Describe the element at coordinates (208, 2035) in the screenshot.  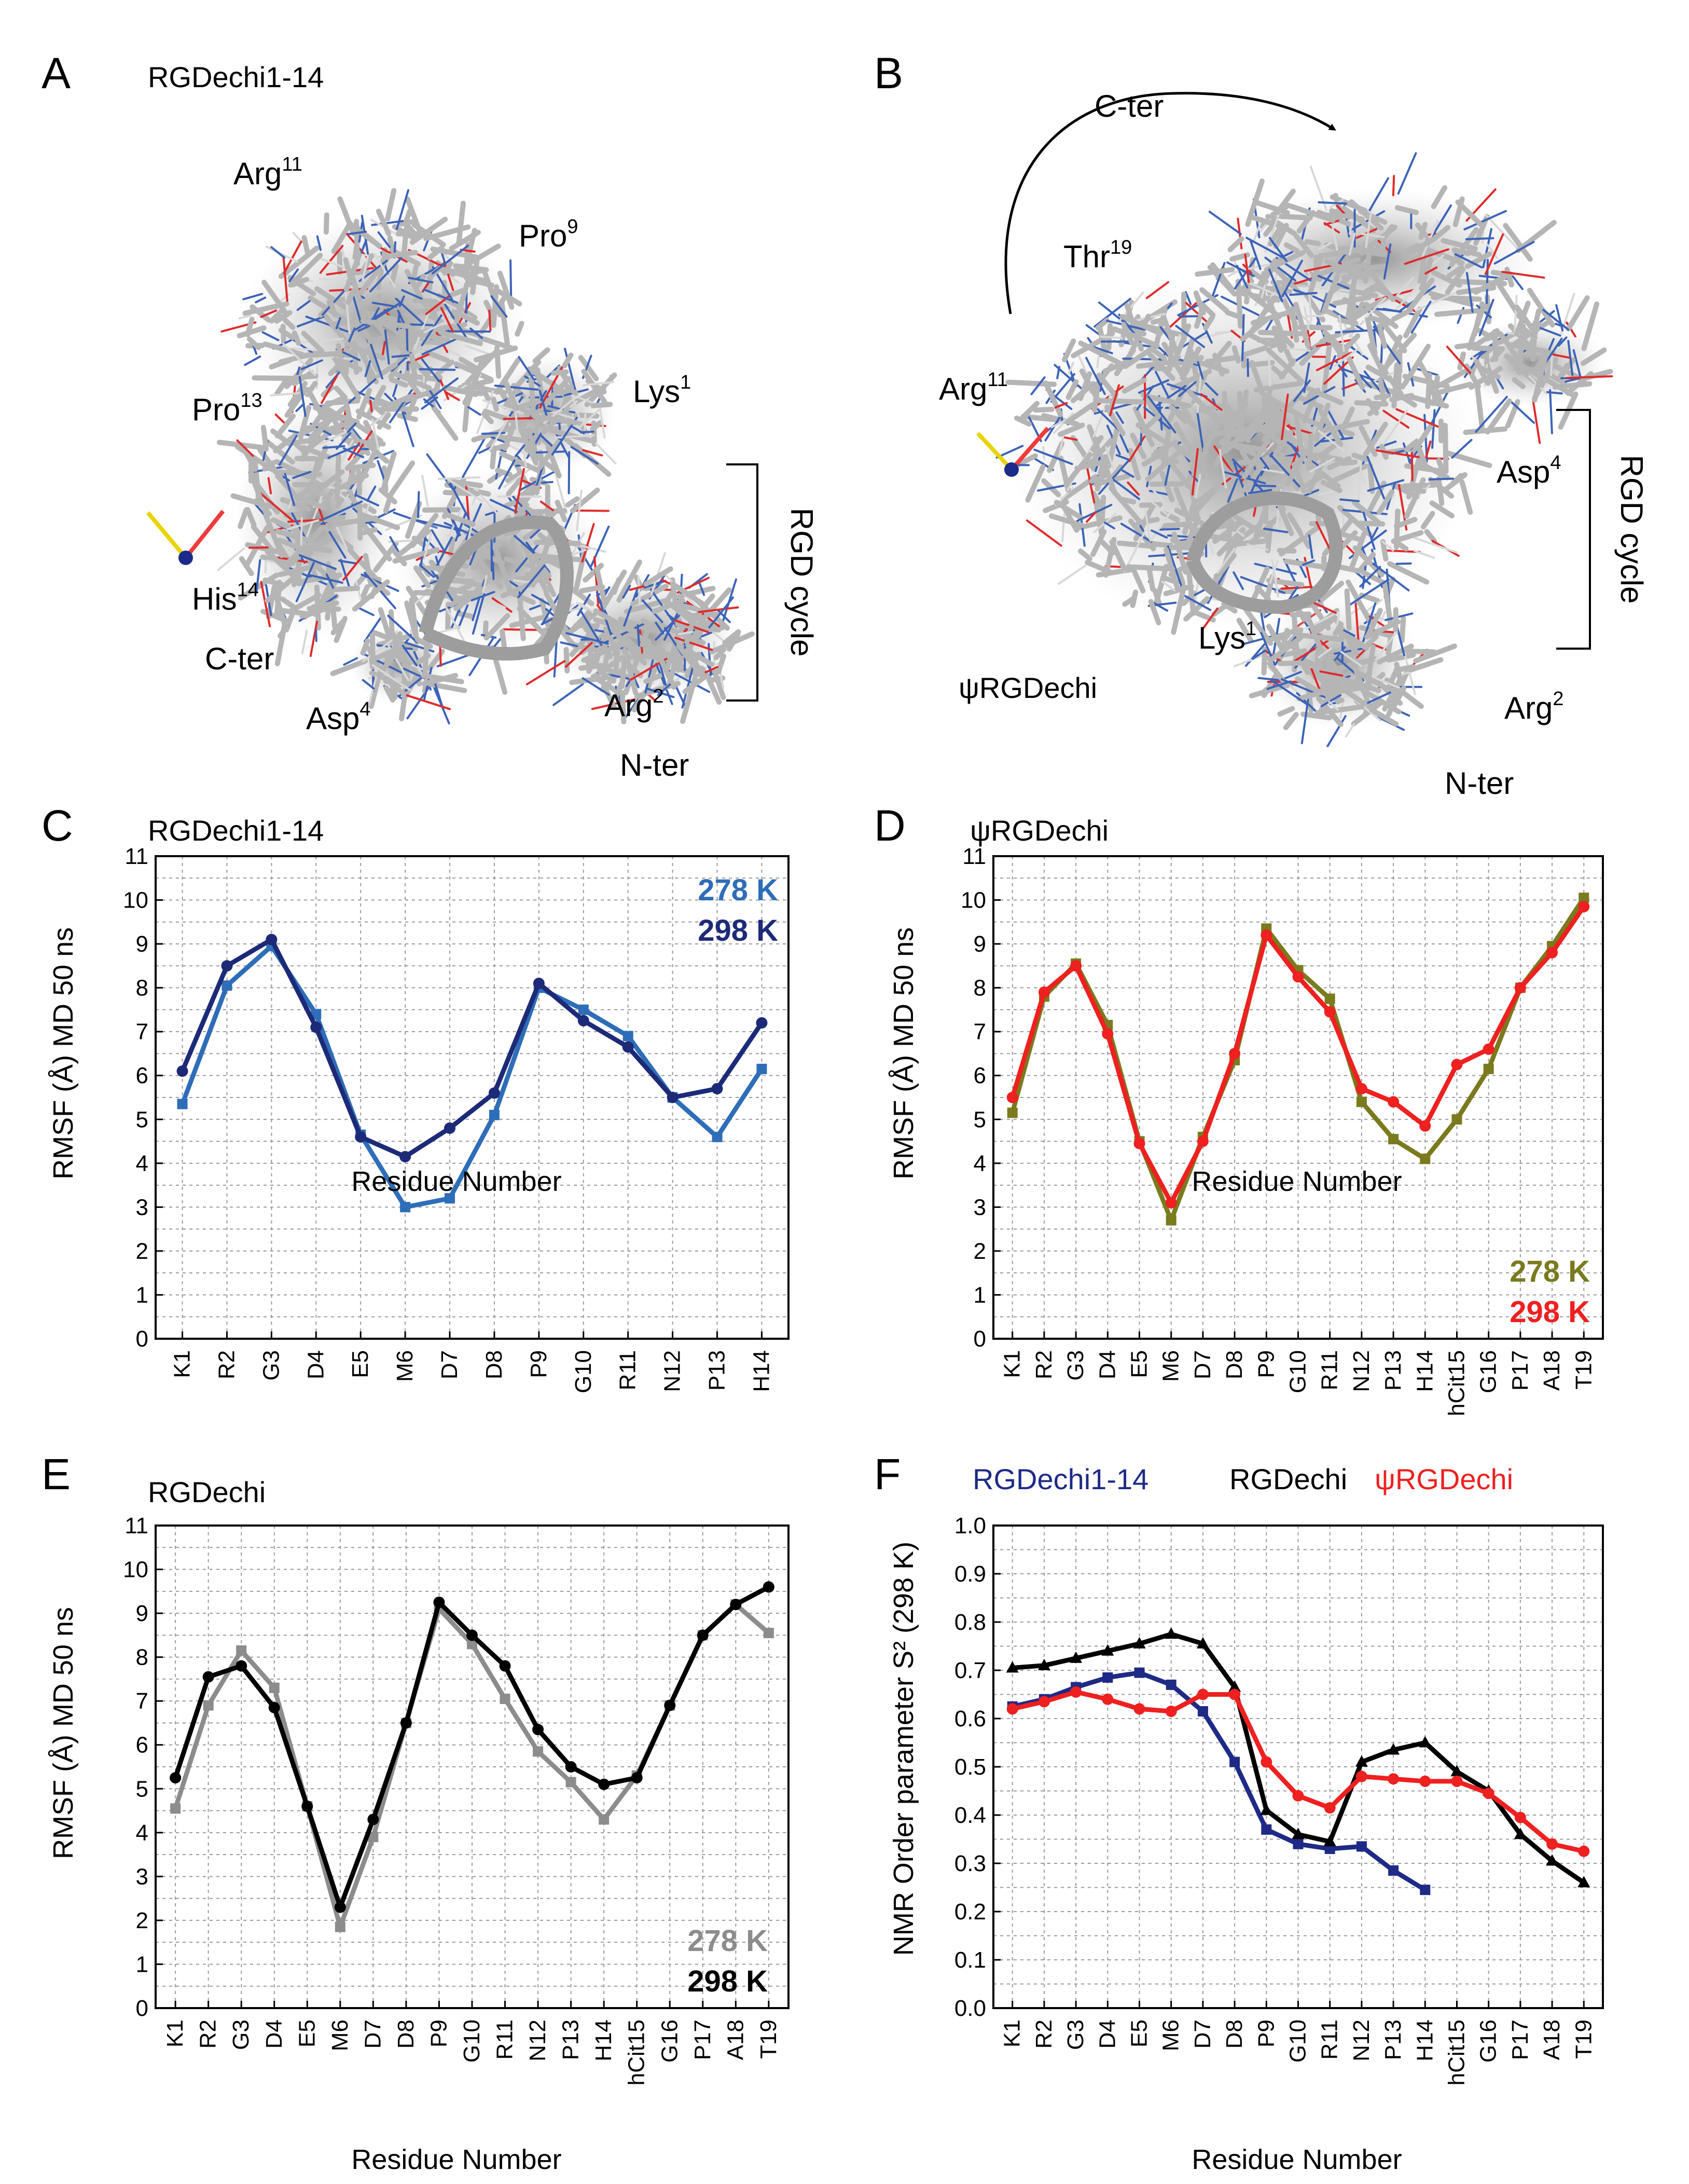
I see `x-tick-label: R2` at that location.